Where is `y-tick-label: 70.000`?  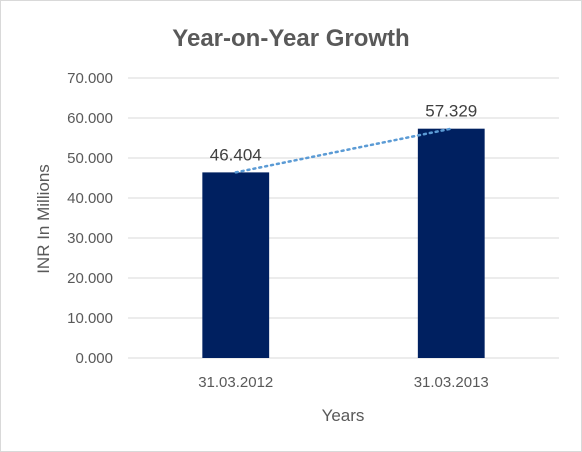 y-tick-label: 70.000 is located at coordinates (90, 78).